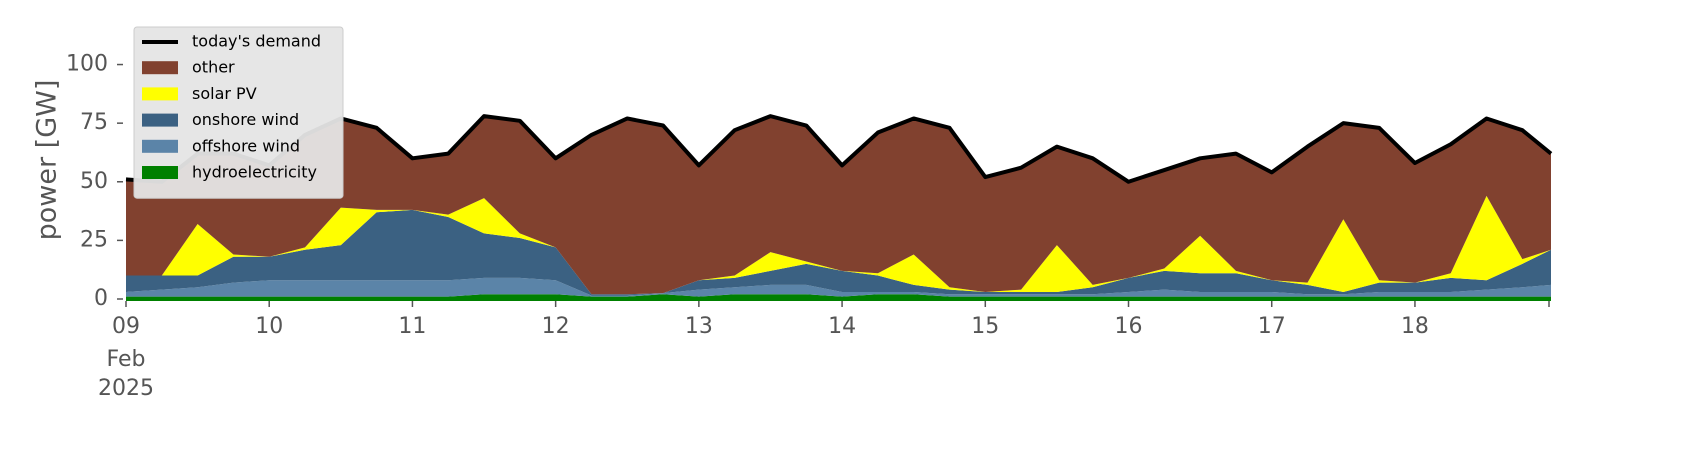 The width and height of the screenshot is (1706, 460). Describe the element at coordinates (246, 145) in the screenshot. I see `legend-label: offshore wind` at that location.